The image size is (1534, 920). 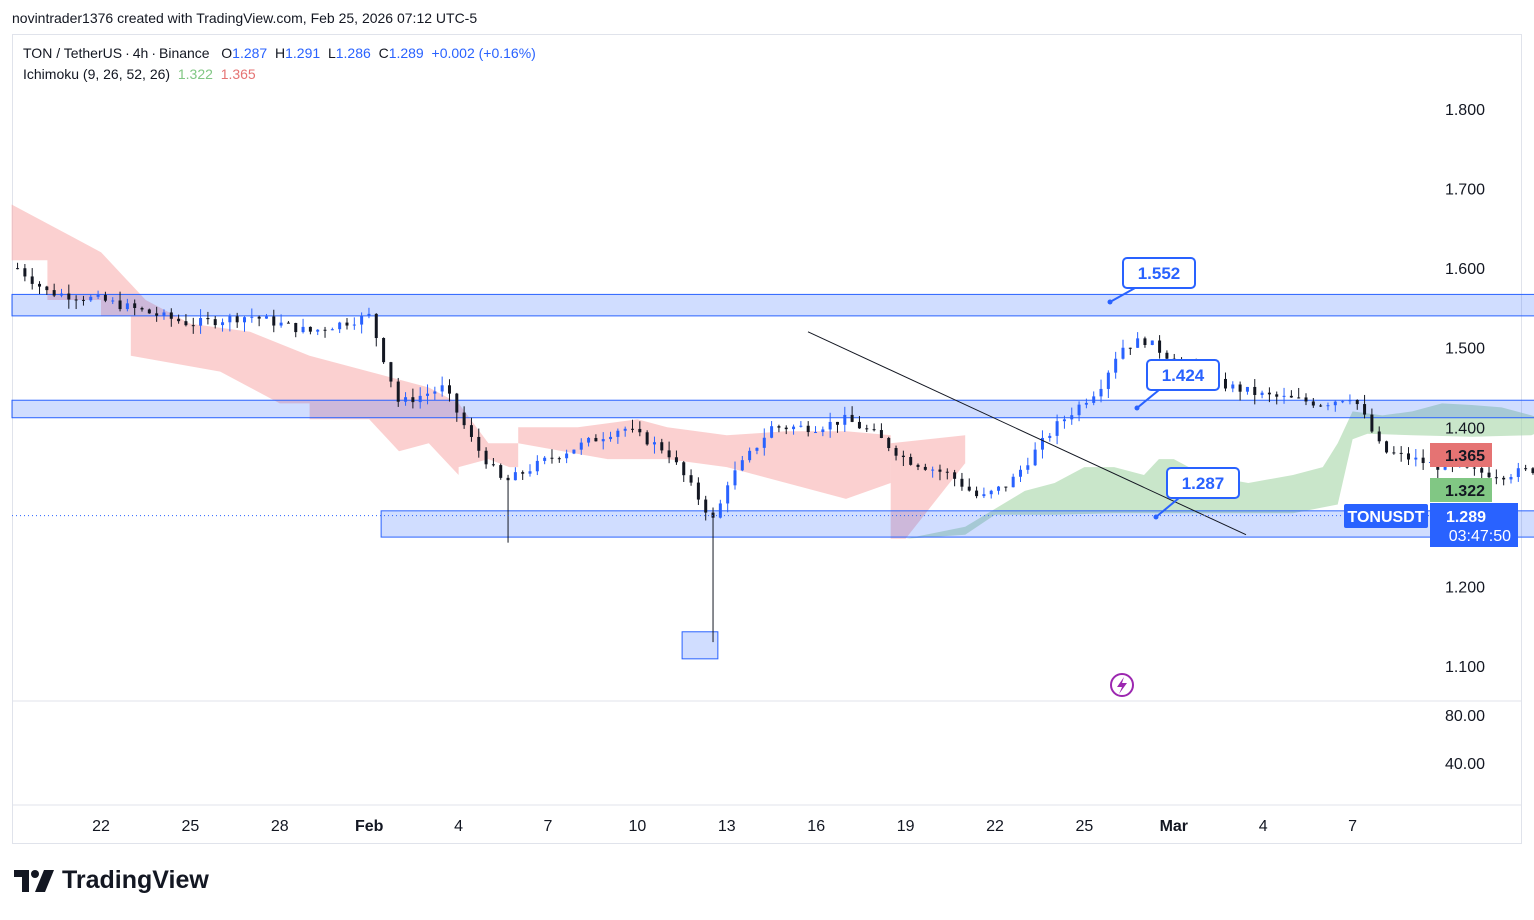 I want to click on price-tick: 1.500, so click(x=1465, y=349).